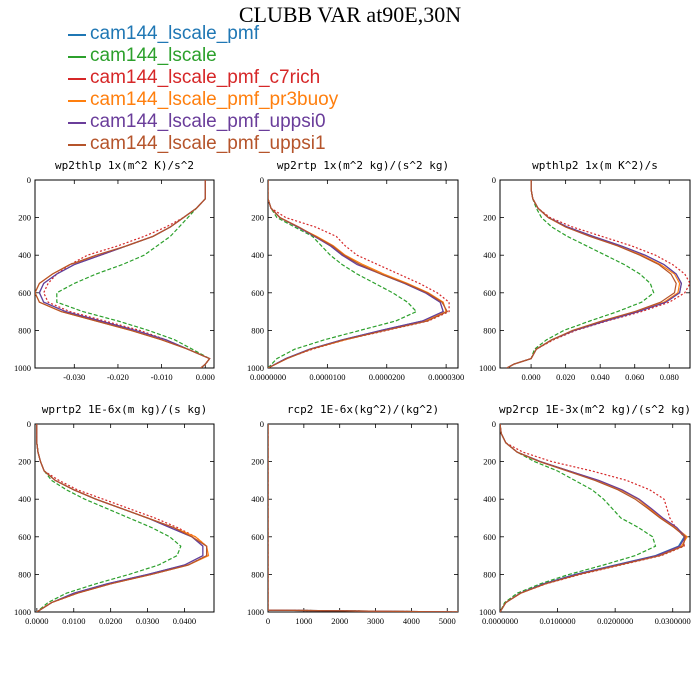 This screenshot has width=700, height=700. What do you see at coordinates (327, 377) in the screenshot?
I see `x-tick-label: 0.0000100` at bounding box center [327, 377].